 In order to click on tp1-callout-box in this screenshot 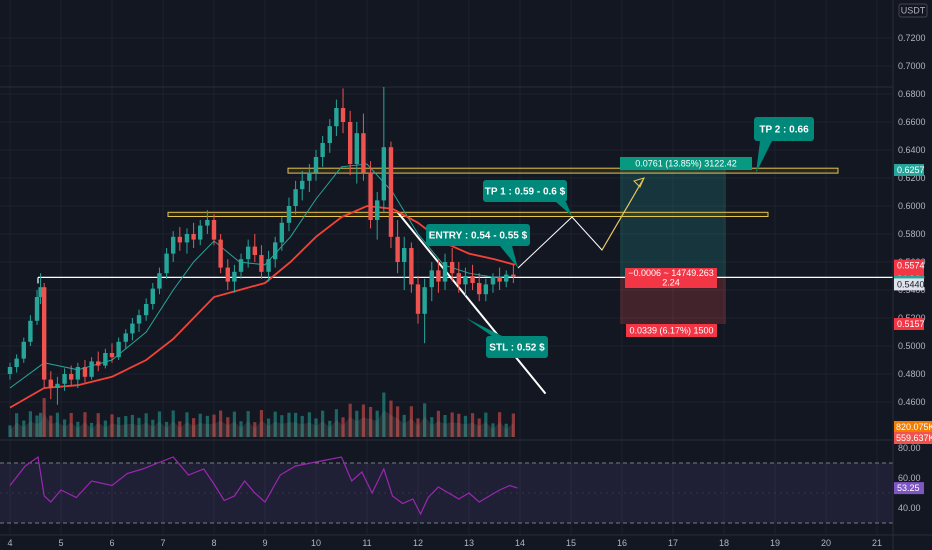, I will do `click(525, 191)`.